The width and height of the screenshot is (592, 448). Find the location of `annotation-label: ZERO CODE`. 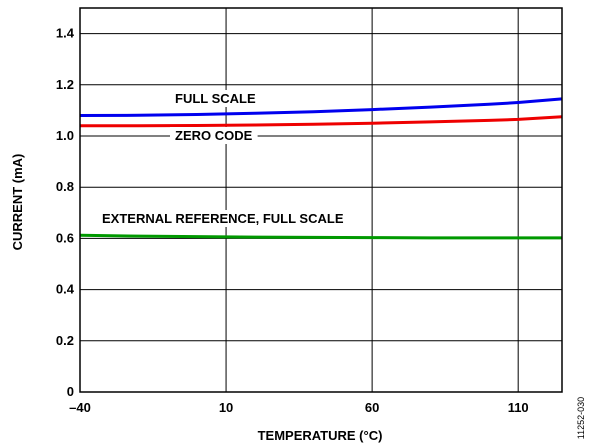

annotation-label: ZERO CODE is located at coordinates (214, 135).